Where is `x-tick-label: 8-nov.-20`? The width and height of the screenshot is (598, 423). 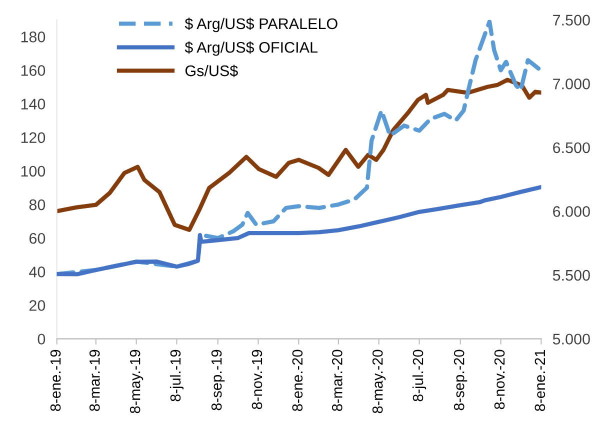 x-tick-label: 8-nov.-20 is located at coordinates (499, 380).